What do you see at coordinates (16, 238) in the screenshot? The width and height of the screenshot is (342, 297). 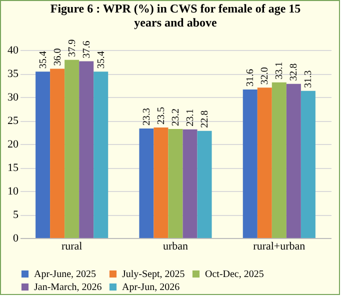 I see `y-tick-label: 0` at bounding box center [16, 238].